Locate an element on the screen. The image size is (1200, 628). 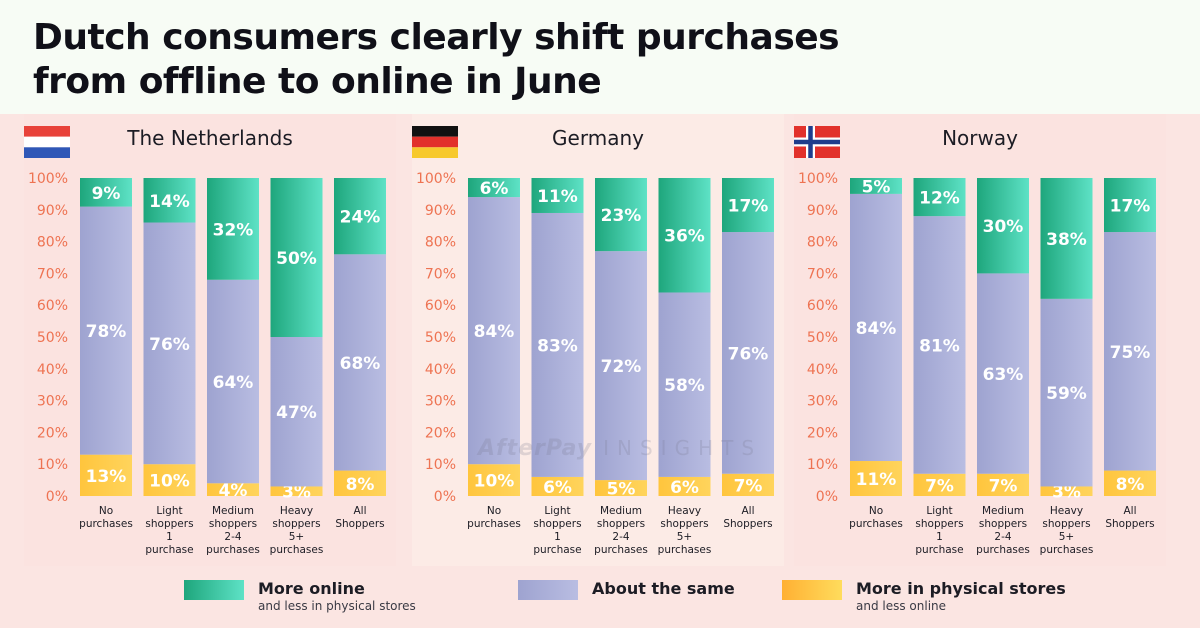
data-label: 23% is located at coordinates (621, 216).